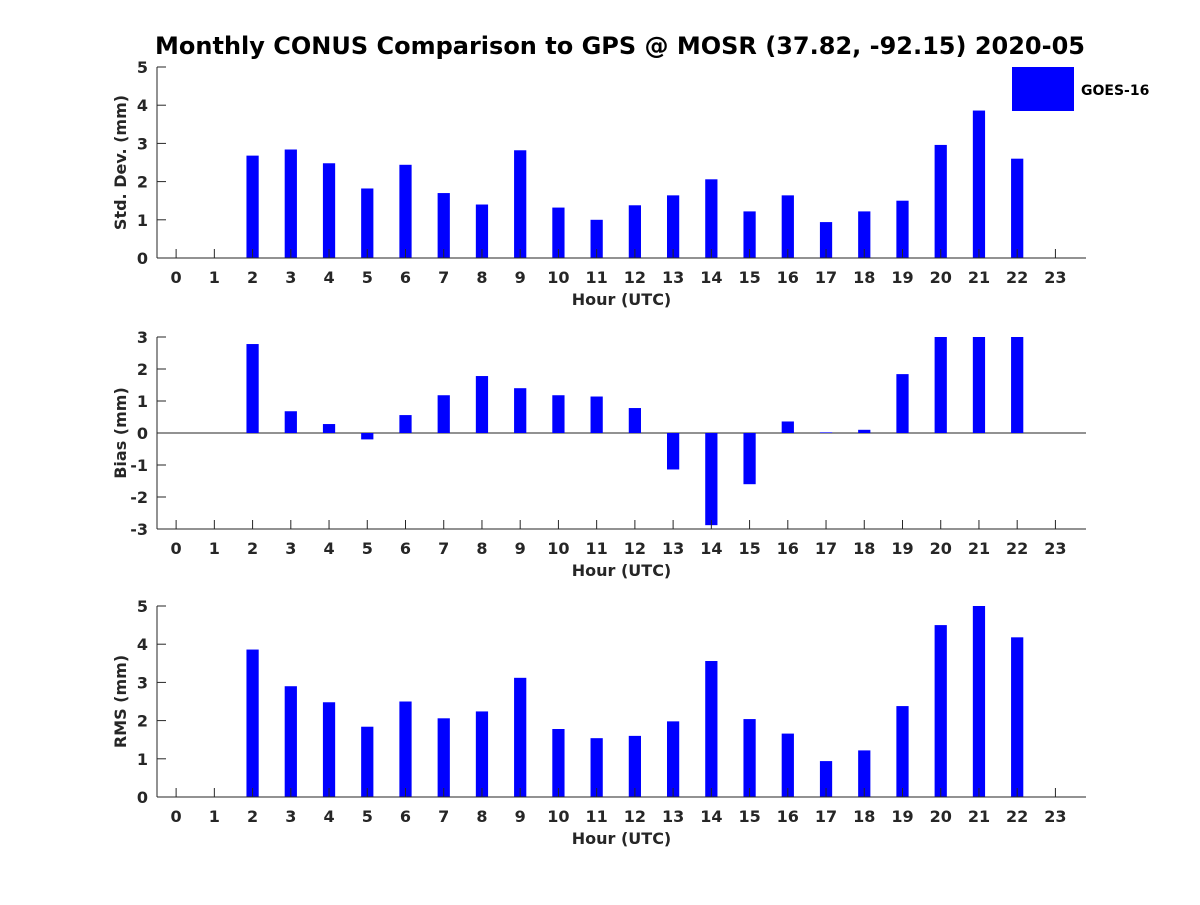 The image size is (1200, 905). I want to click on bias-x-tick-label-12: 12, so click(635, 548).